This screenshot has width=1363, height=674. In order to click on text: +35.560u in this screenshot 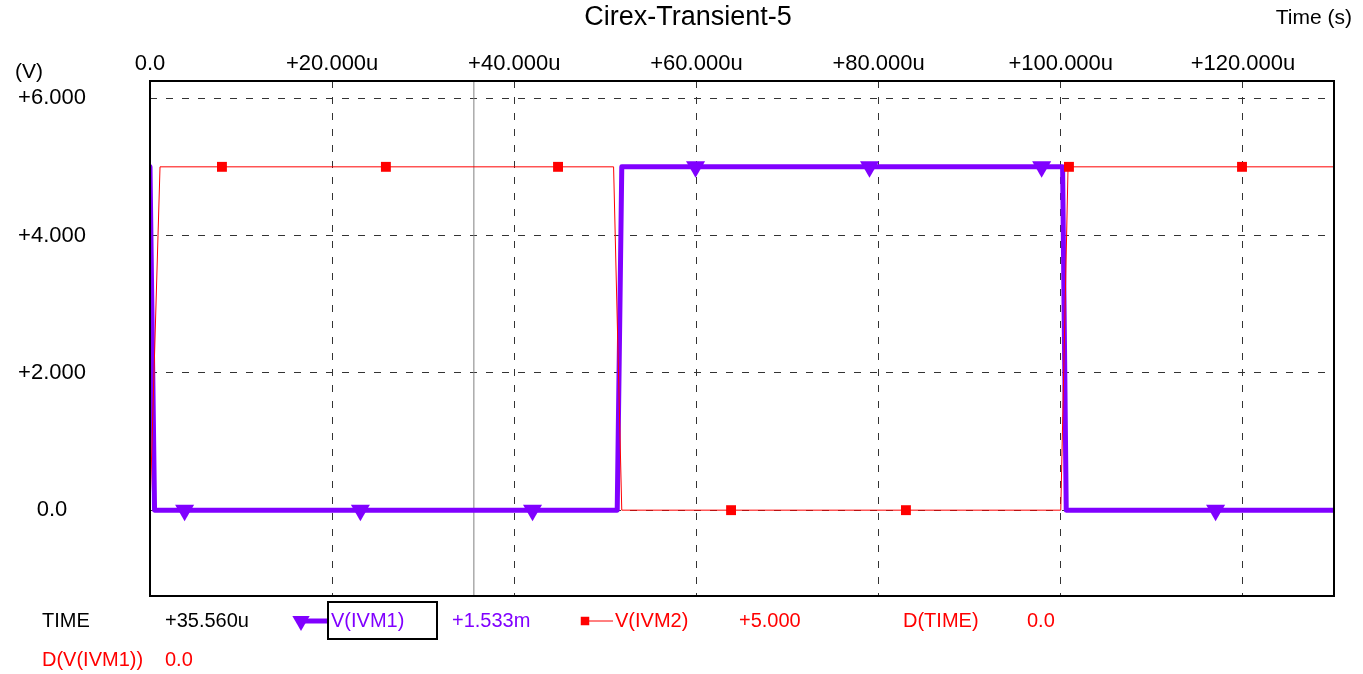, I will do `click(207, 619)`.